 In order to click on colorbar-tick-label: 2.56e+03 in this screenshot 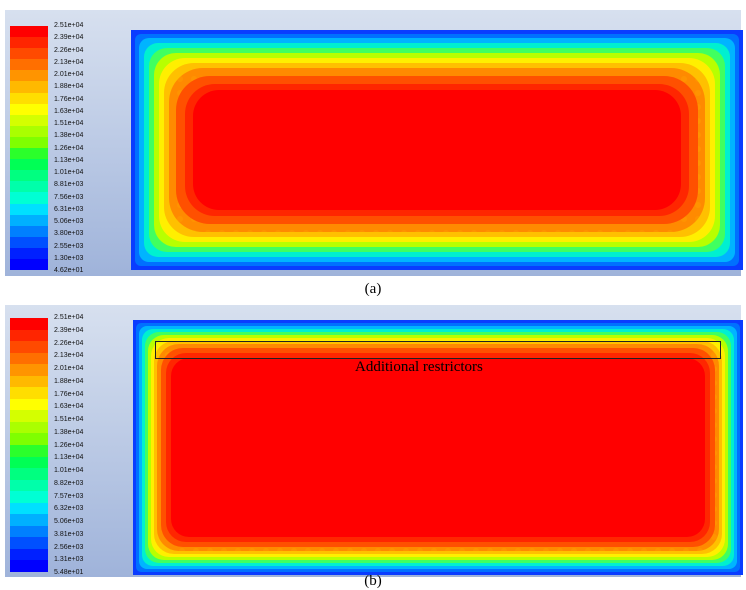, I will do `click(69, 547)`.